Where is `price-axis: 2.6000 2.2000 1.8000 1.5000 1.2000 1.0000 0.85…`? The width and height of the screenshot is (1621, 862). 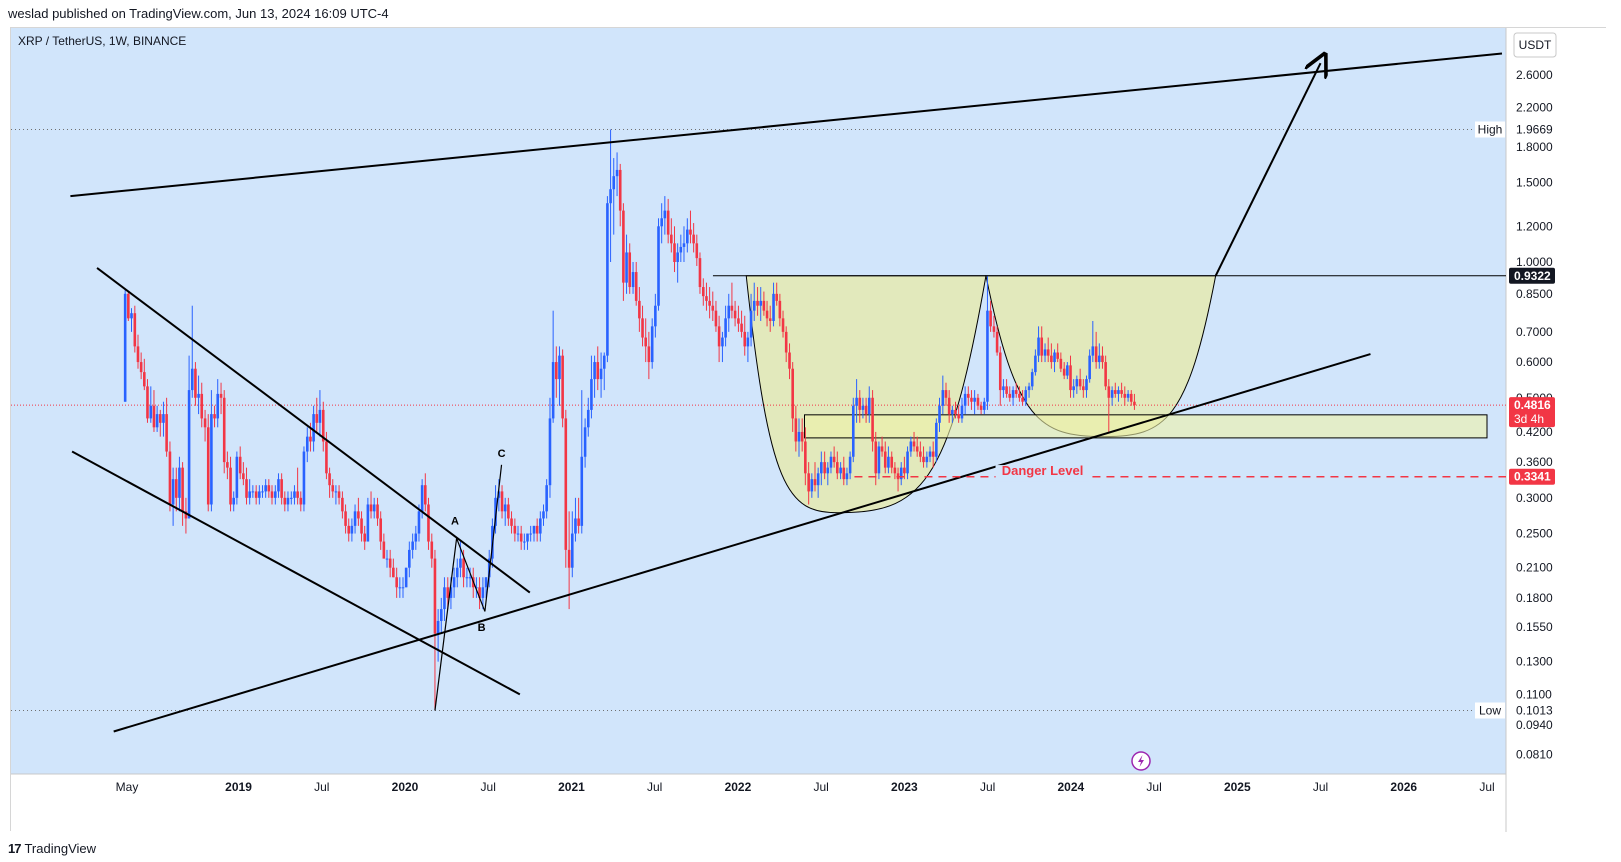 price-axis: 2.6000 2.2000 1.8000 1.5000 1.2000 1.0000 0.85… is located at coordinates (1516, 414).